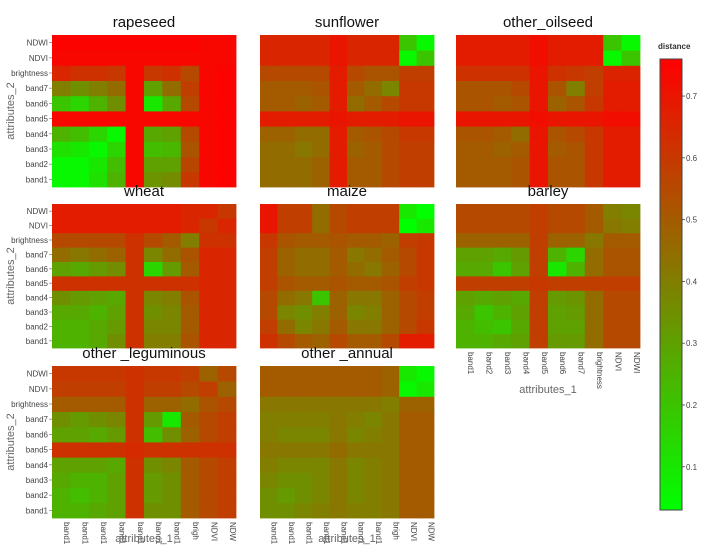 The width and height of the screenshot is (711, 557). Describe the element at coordinates (674, 46) in the screenshot. I see `colorbar-title: distance` at that location.